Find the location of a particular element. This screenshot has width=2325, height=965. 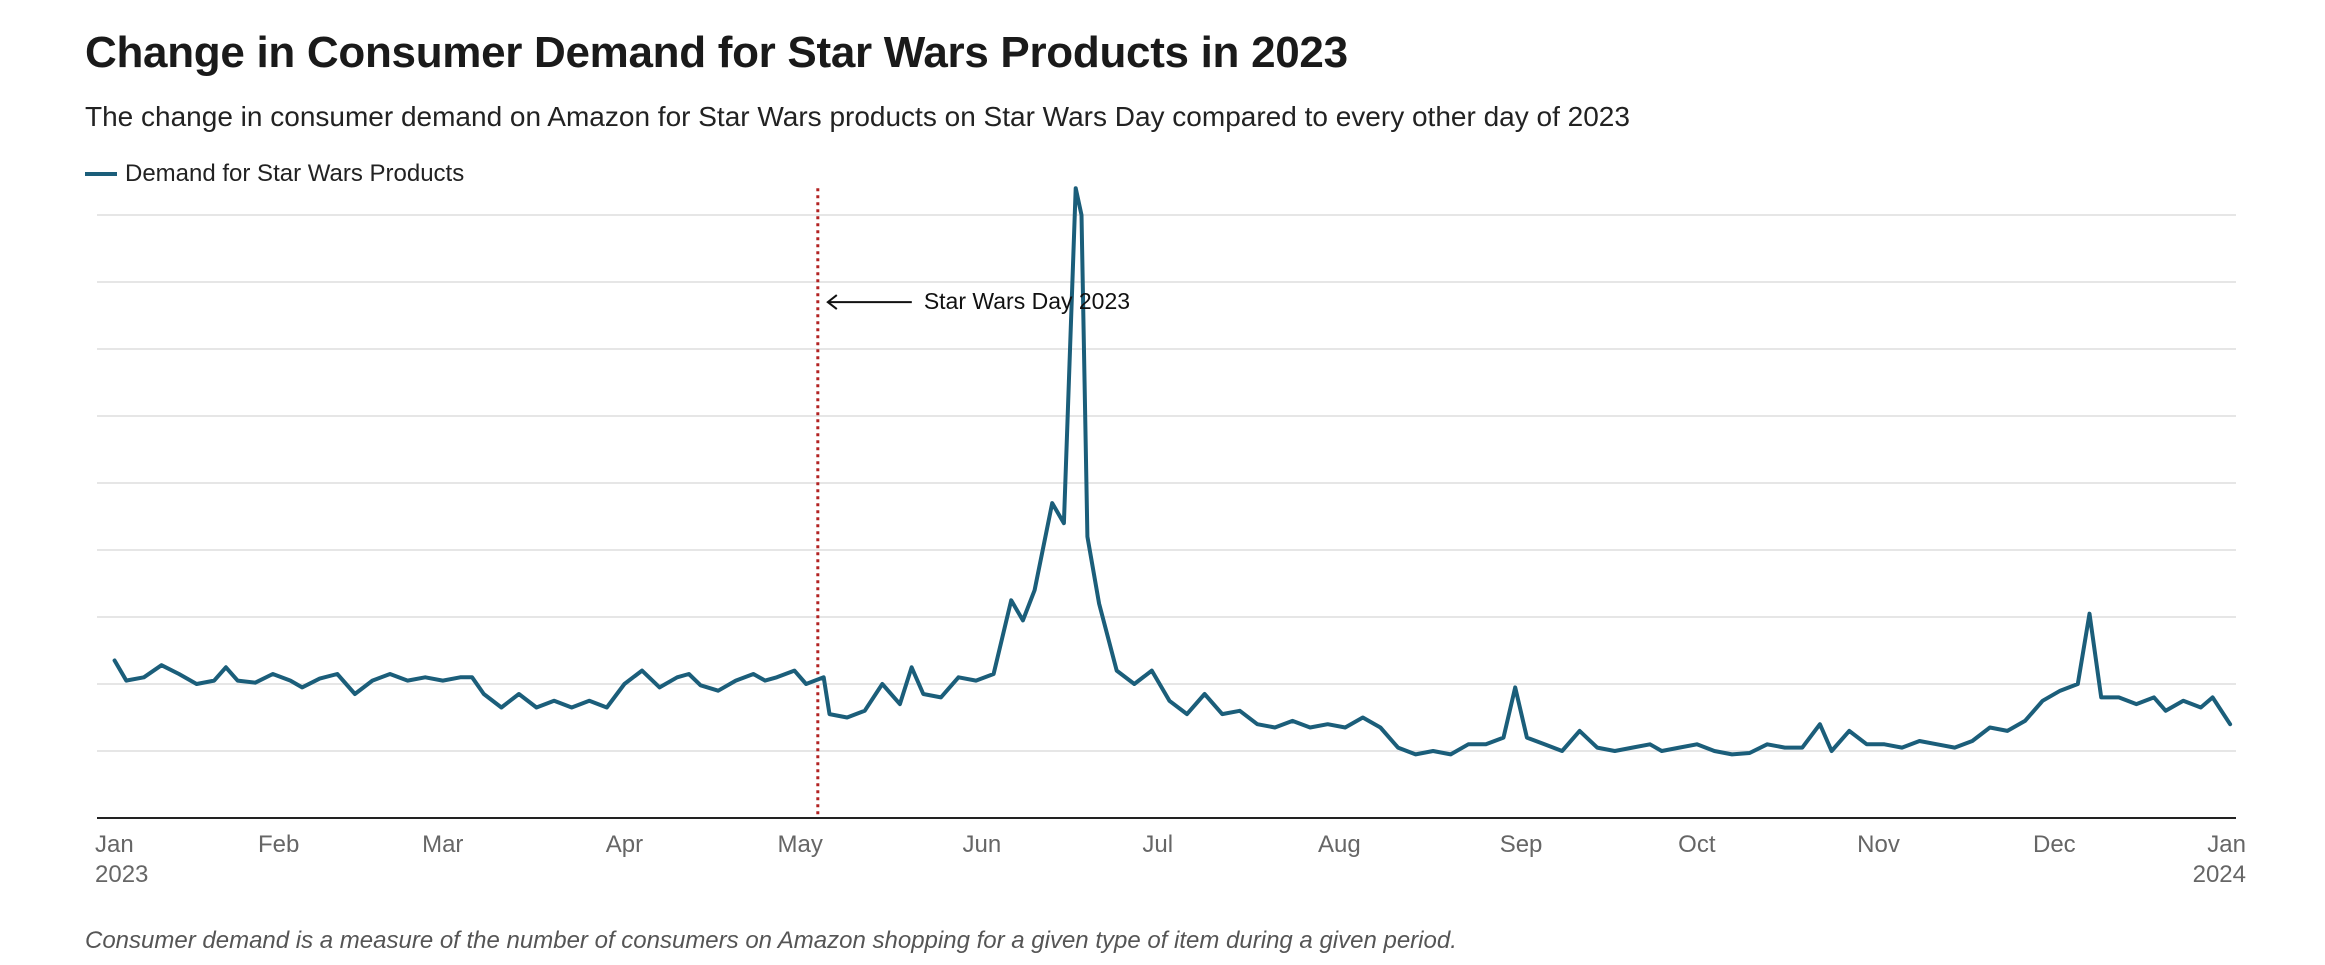

annotation-arrowhead is located at coordinates (832, 302).